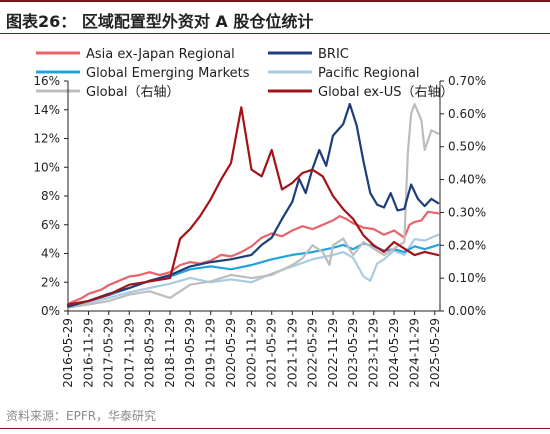  Describe the element at coordinates (467, 245) in the screenshot. I see `right-tick-label: 0.20%` at that location.